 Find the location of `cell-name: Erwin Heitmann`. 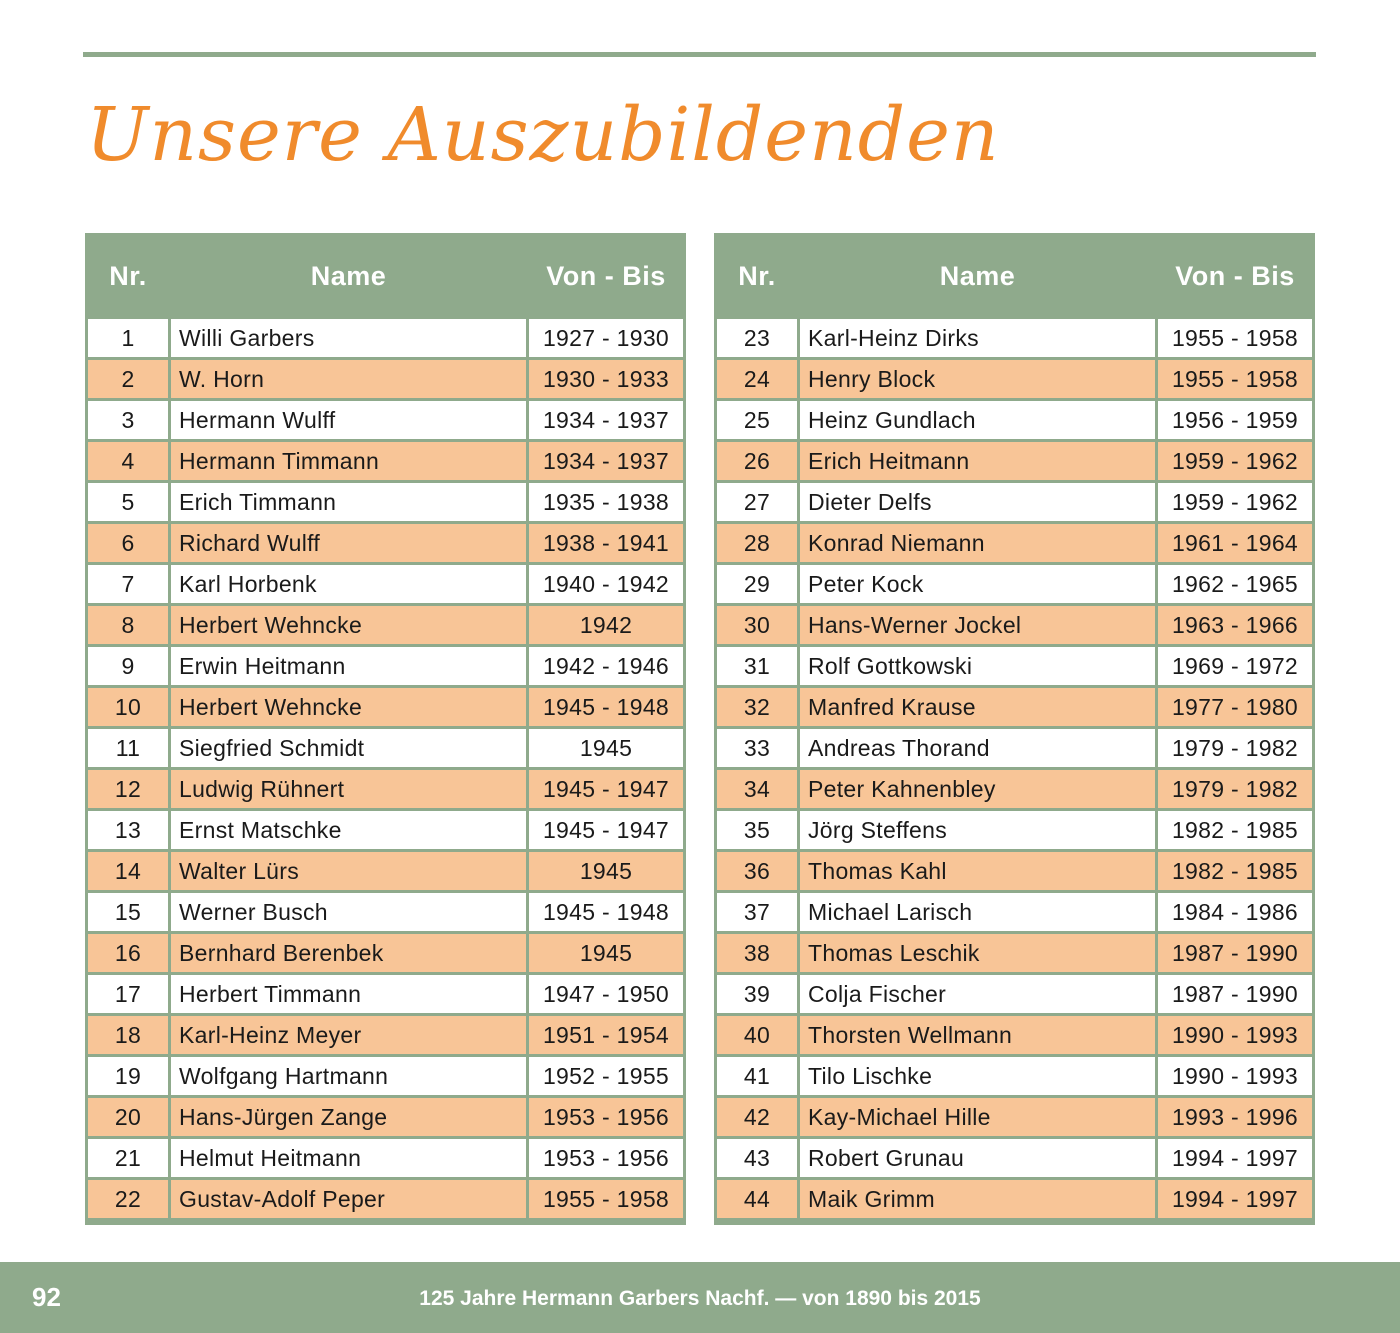

cell-name: Erwin Heitmann is located at coordinates (348, 666).